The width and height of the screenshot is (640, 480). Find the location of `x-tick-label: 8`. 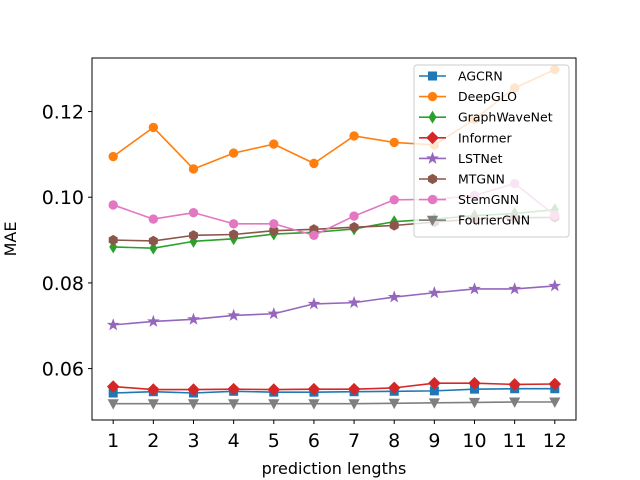

x-tick-label: 8 is located at coordinates (394, 441).